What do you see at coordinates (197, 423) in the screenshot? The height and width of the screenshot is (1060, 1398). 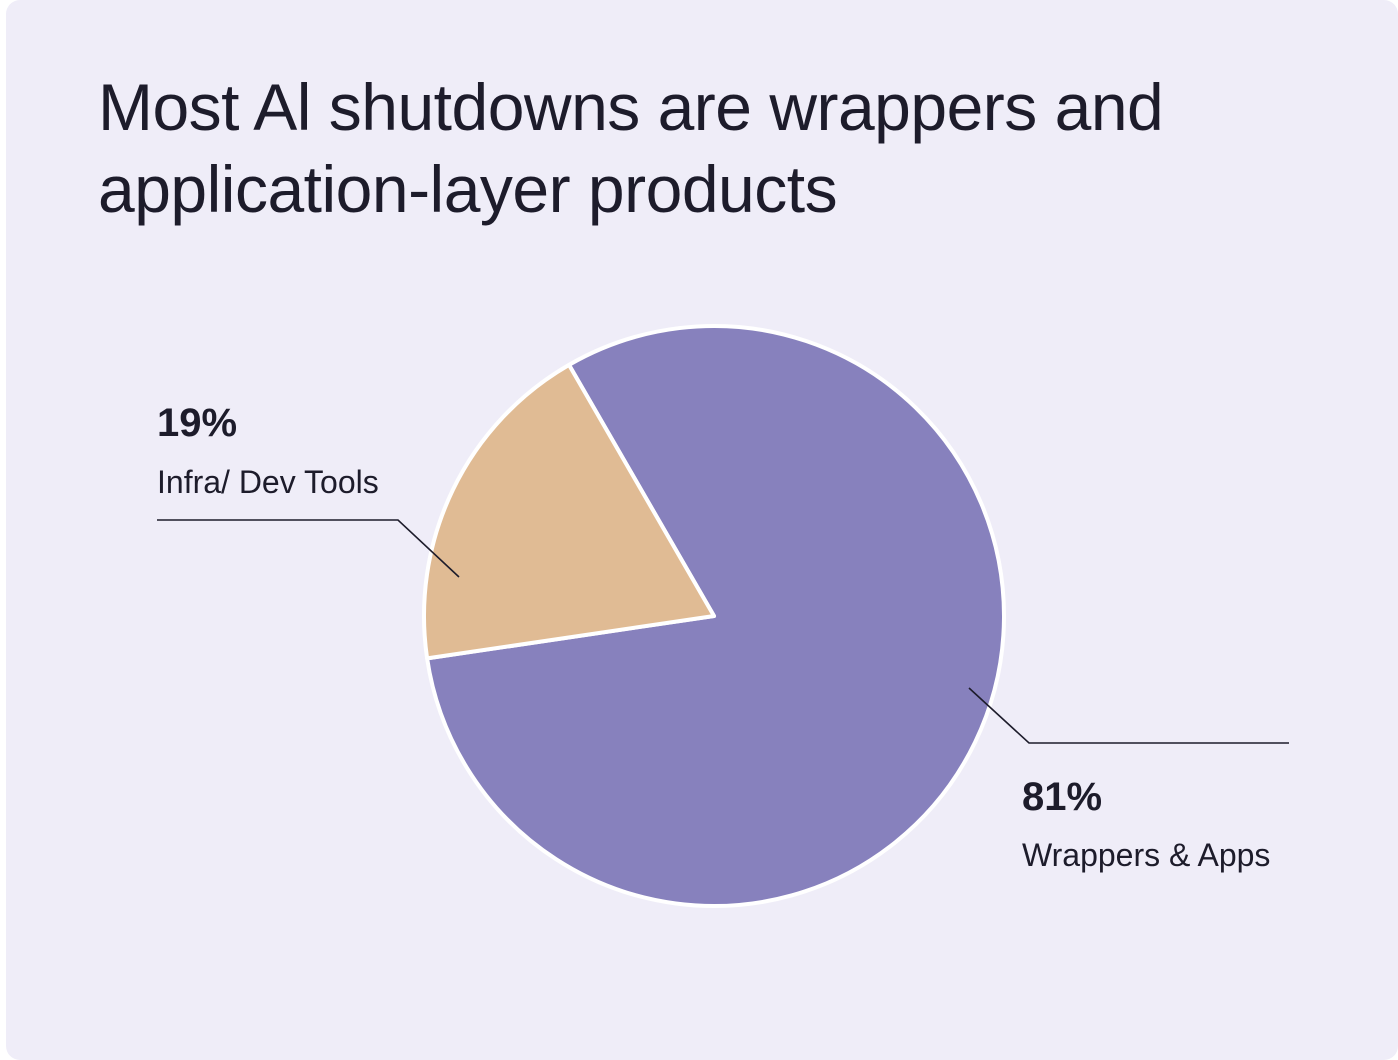 I see `slice-value-label-infra: 19%` at bounding box center [197, 423].